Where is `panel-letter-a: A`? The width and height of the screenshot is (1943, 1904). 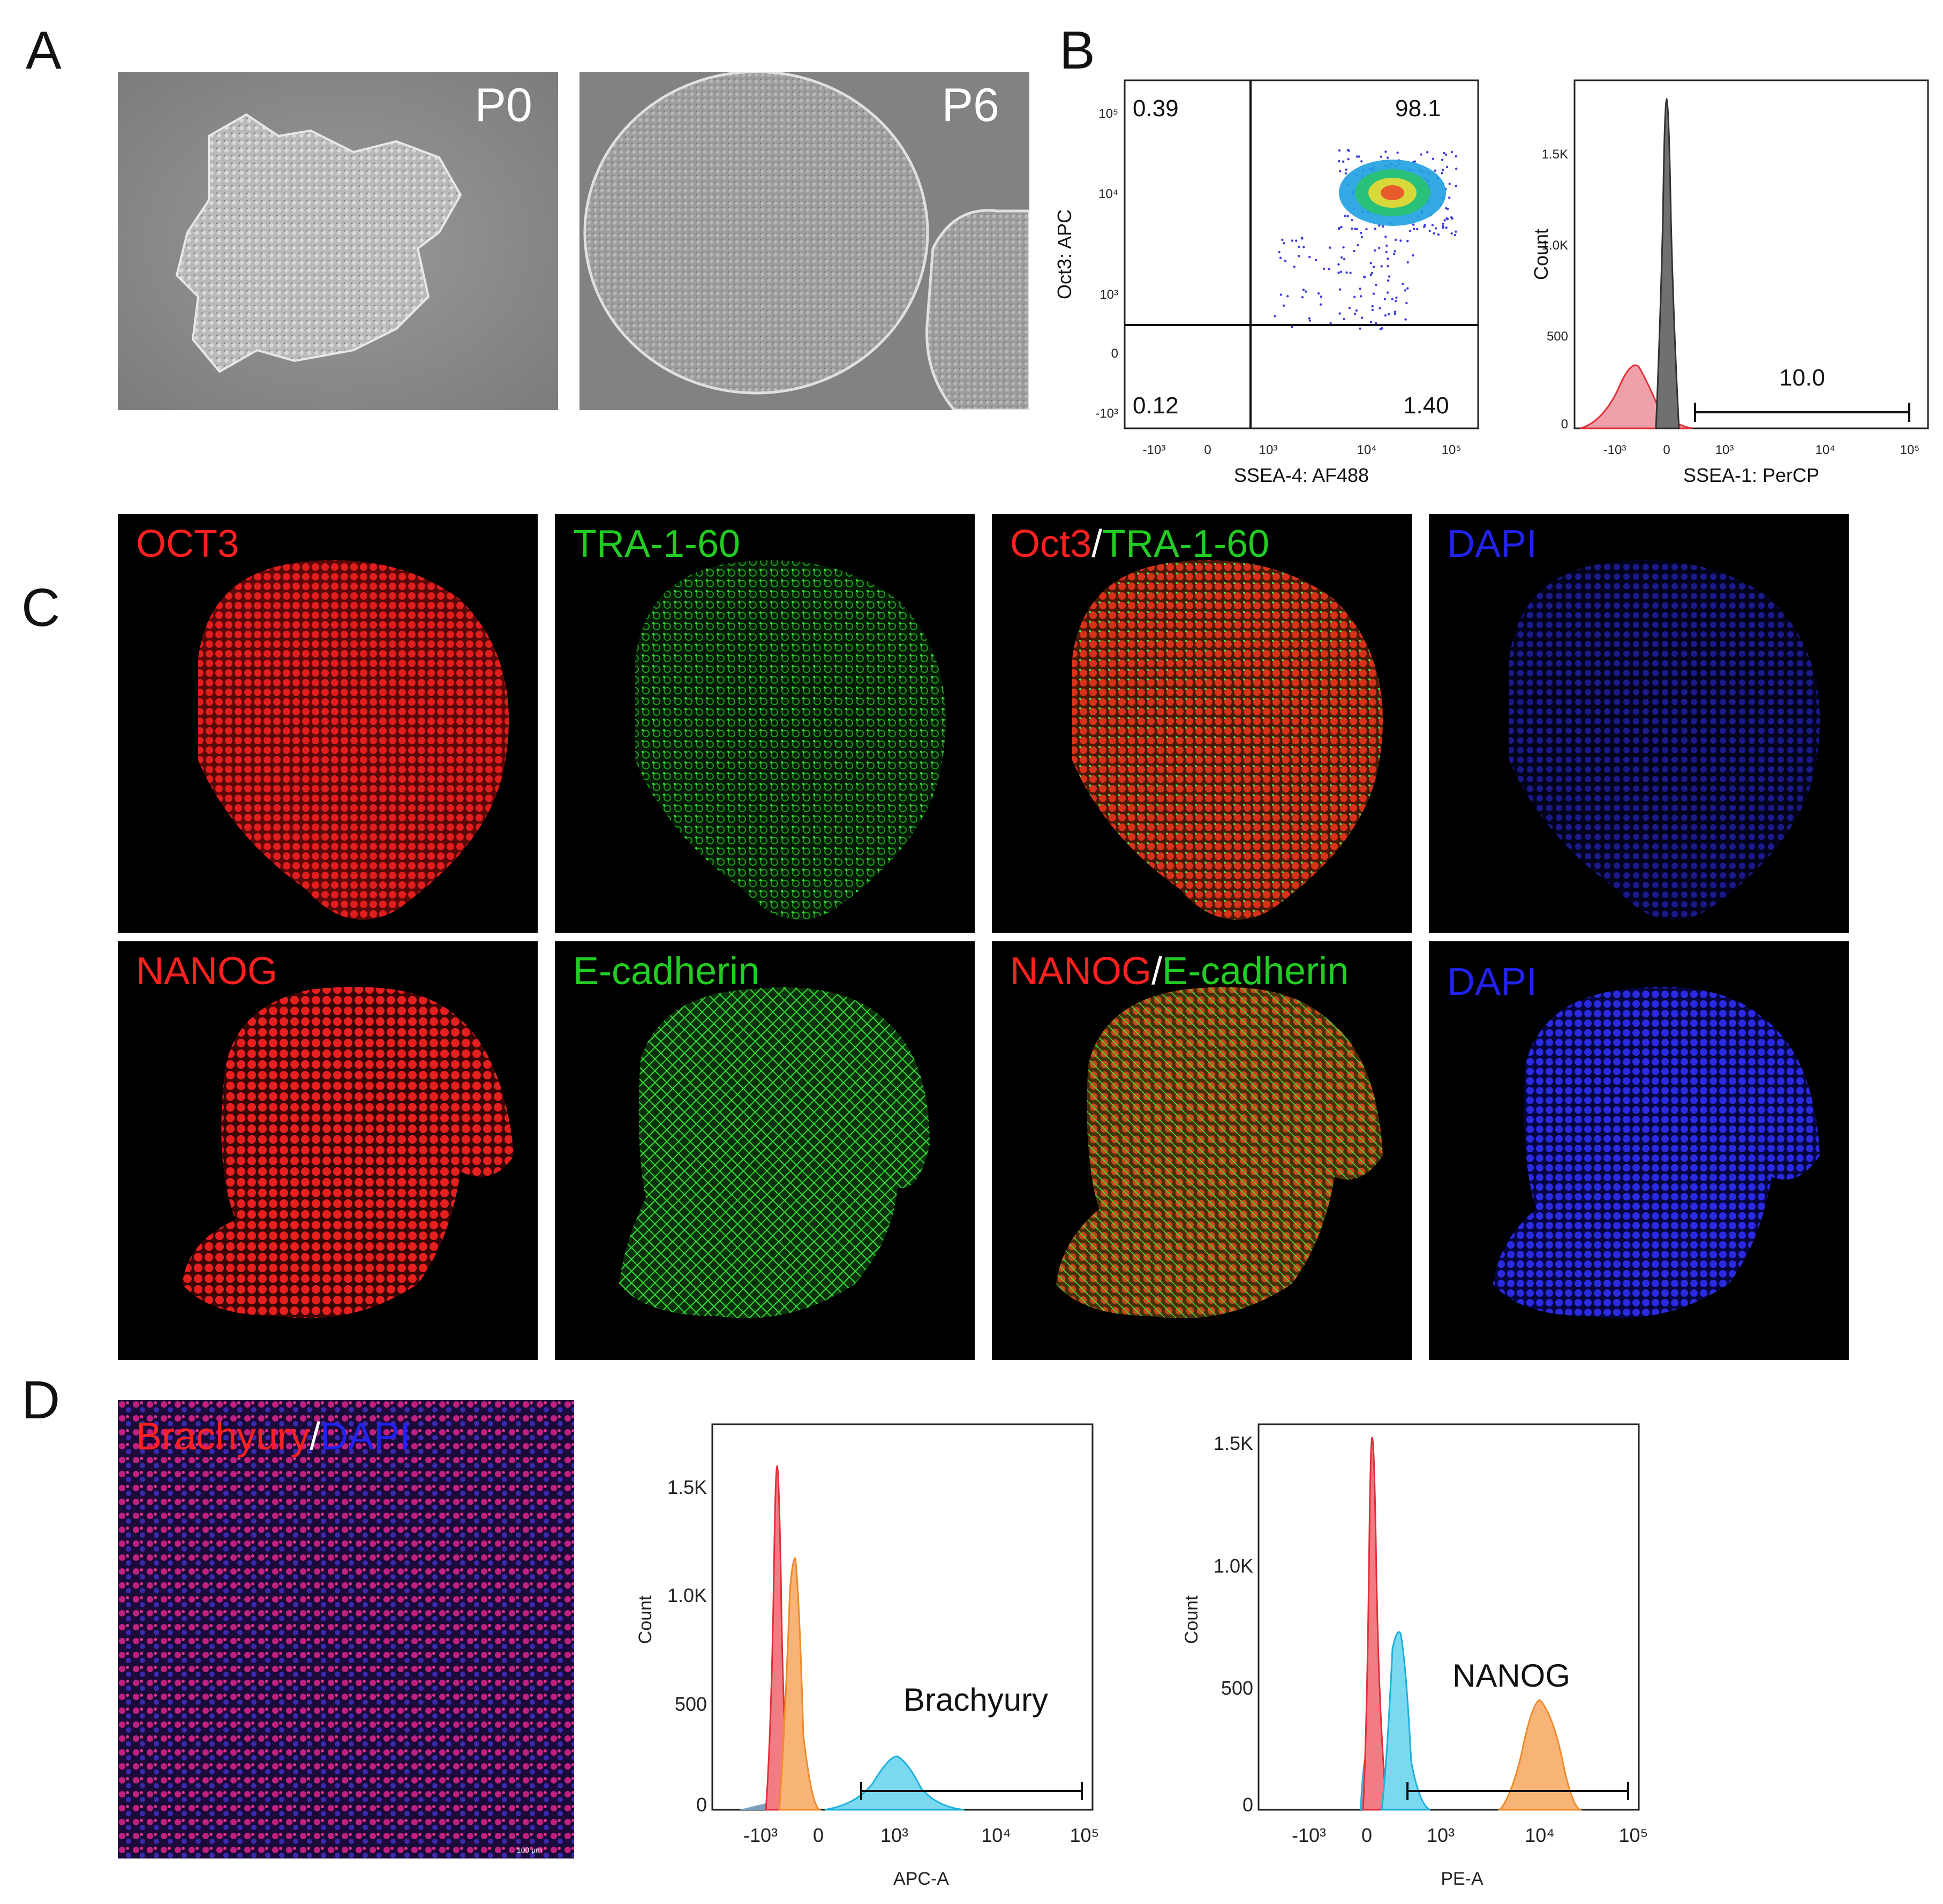
panel-letter-a: A is located at coordinates (44, 50).